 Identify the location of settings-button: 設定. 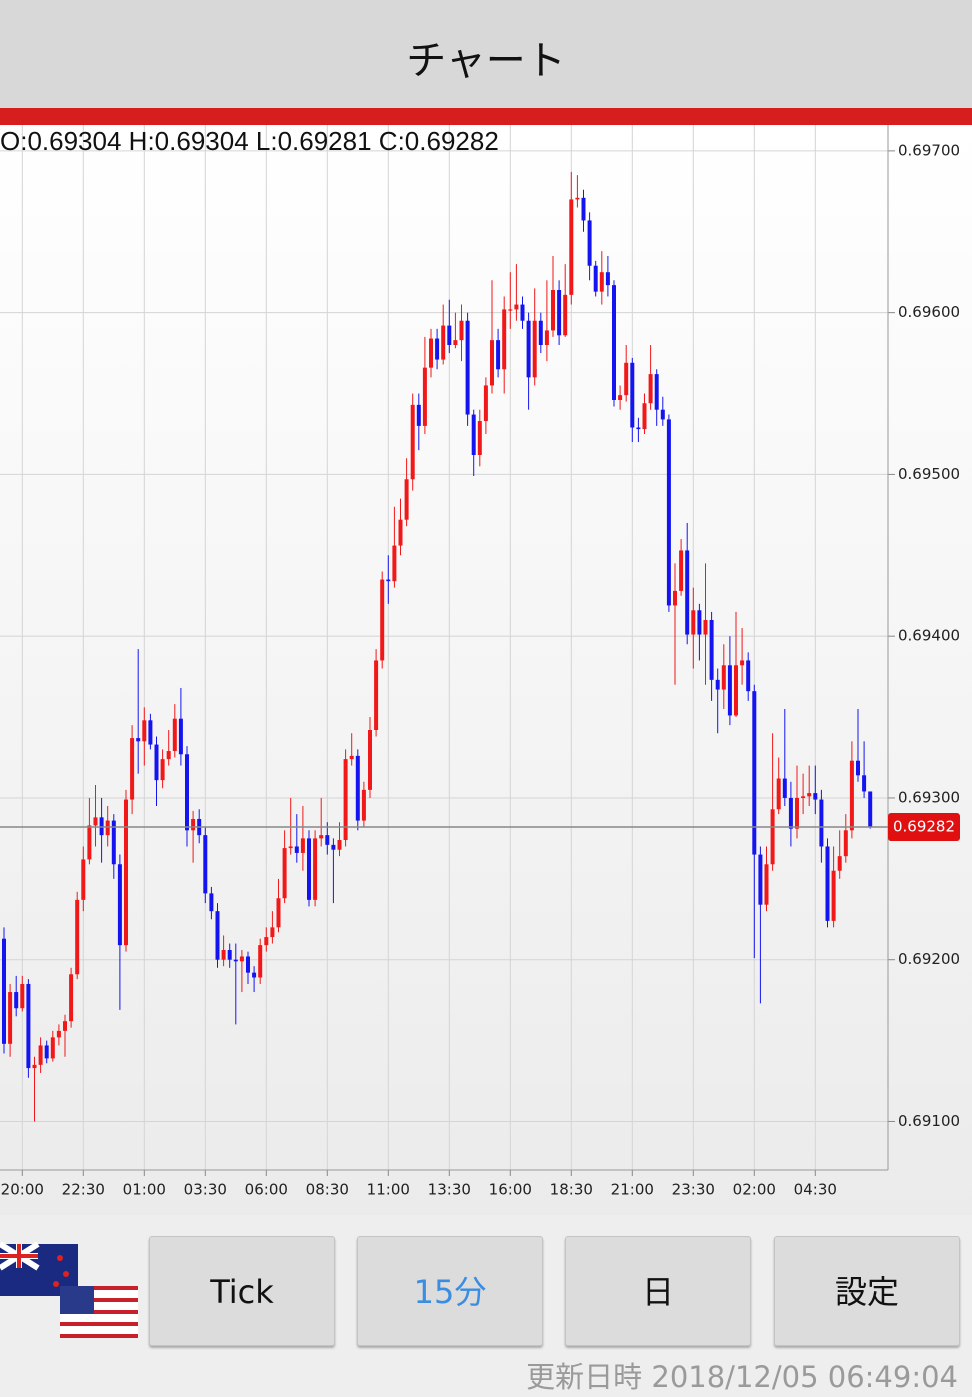
(867, 1291).